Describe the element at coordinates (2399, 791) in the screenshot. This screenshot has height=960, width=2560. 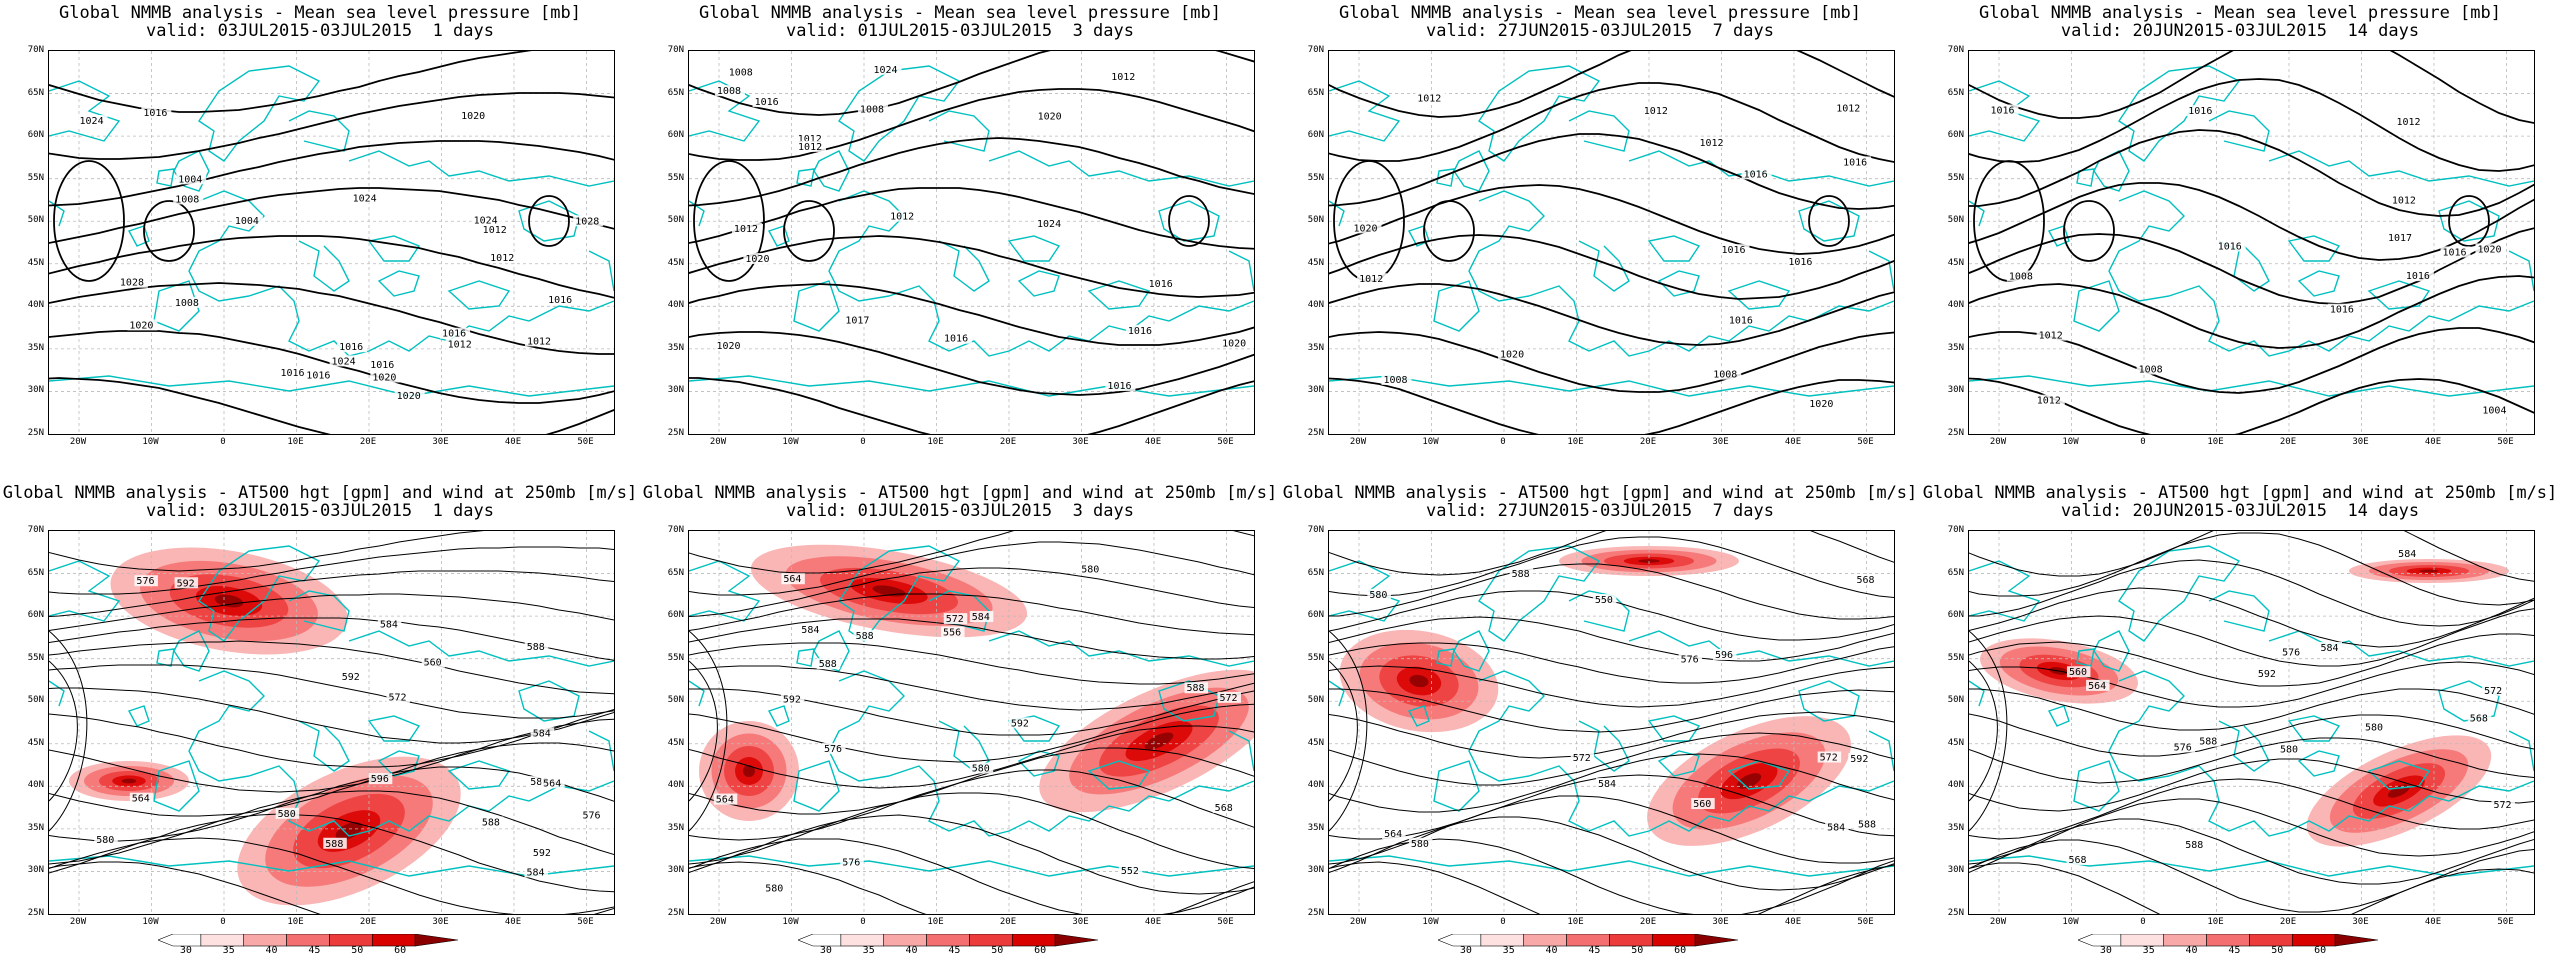
I see `jet-stream-shading` at that location.